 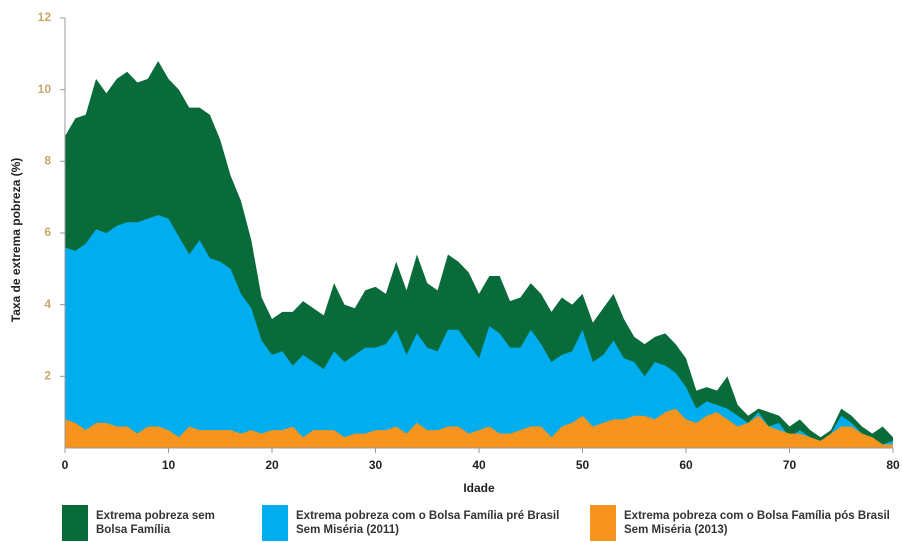 What do you see at coordinates (169, 465) in the screenshot?
I see `x-tick-label: 10` at bounding box center [169, 465].